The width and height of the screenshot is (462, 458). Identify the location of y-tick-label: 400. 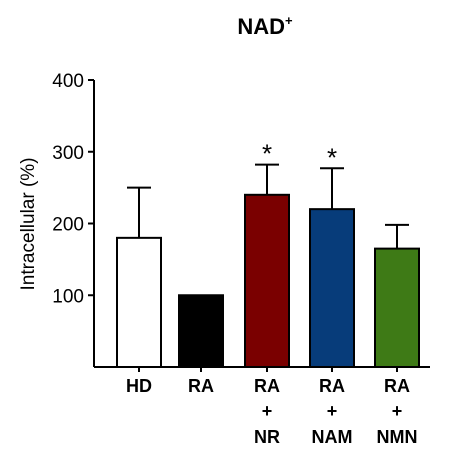
(68, 81).